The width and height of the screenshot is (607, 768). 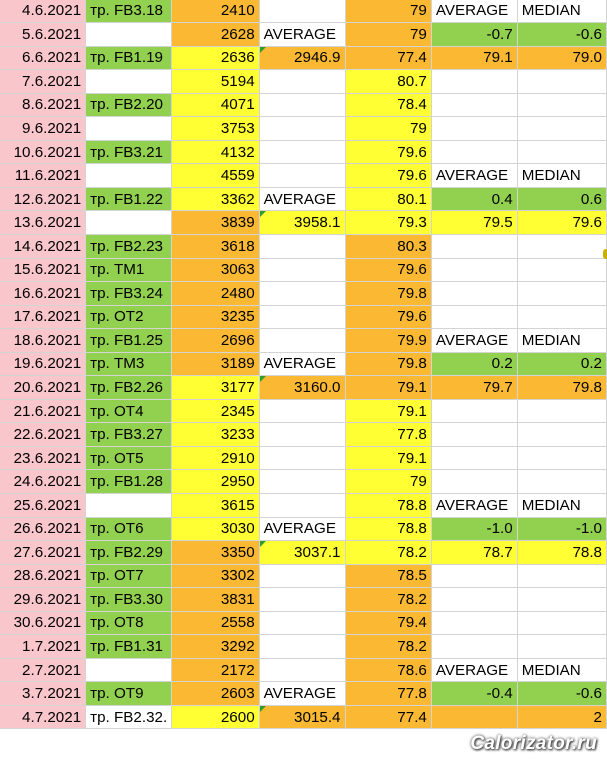 I want to click on cell-workout: тр. FB3.27, so click(x=129, y=434).